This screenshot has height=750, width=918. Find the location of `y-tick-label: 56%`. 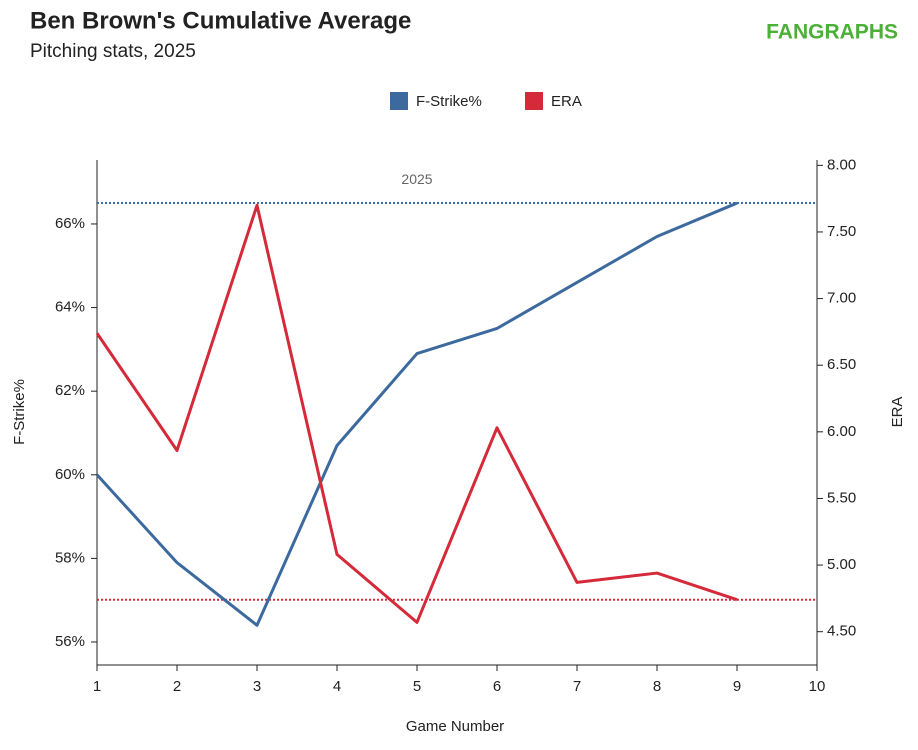

y-tick-label: 56% is located at coordinates (70, 641).